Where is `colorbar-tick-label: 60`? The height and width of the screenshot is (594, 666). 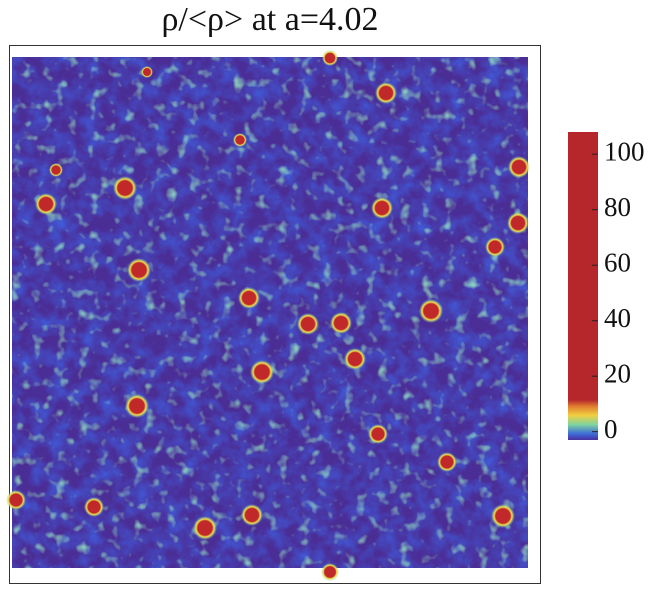 colorbar-tick-label: 60 is located at coordinates (617, 262).